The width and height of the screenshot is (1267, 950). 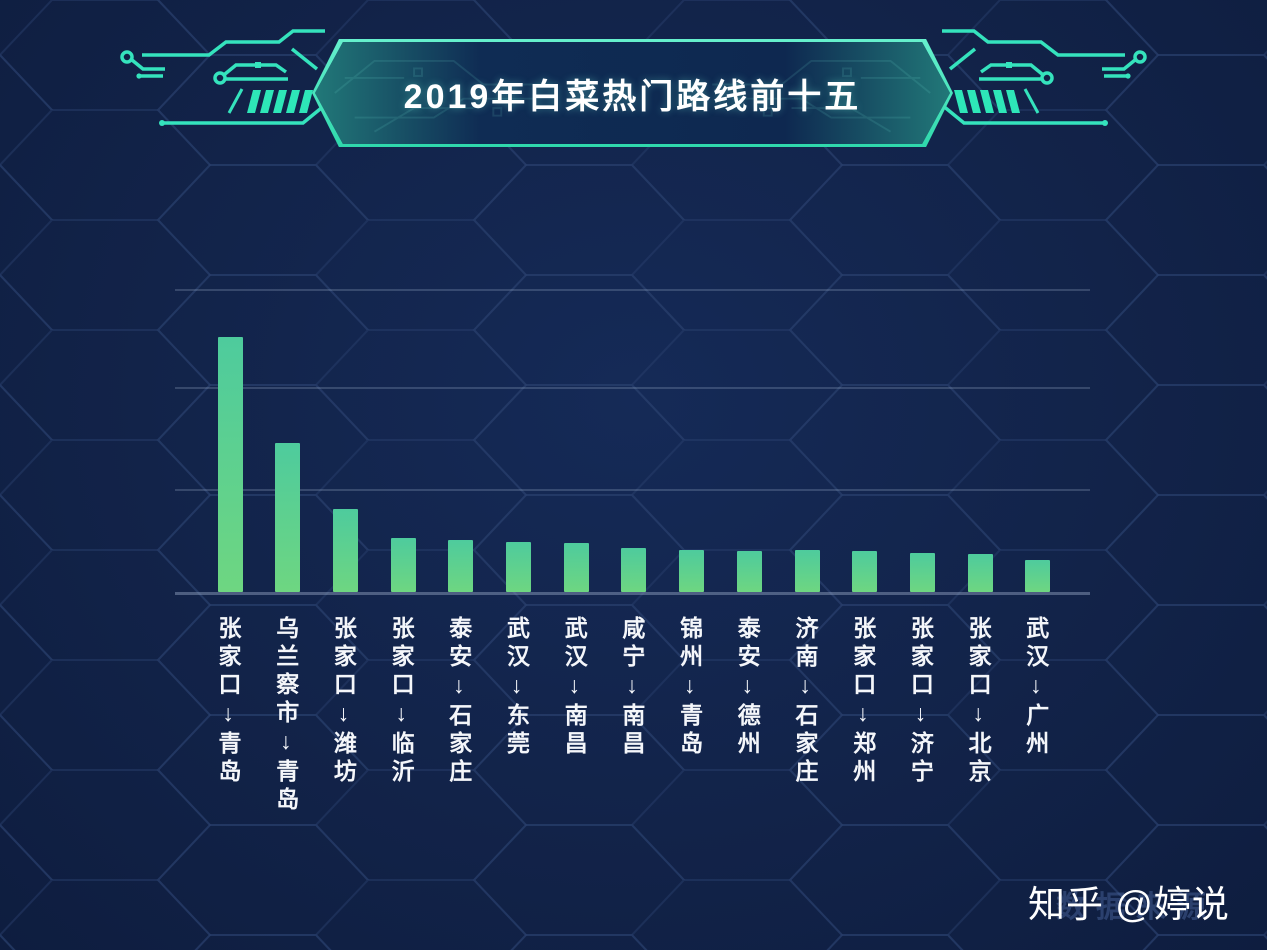 What do you see at coordinates (631, 687) in the screenshot?
I see `bar-label: 咸宁↓南昌` at bounding box center [631, 687].